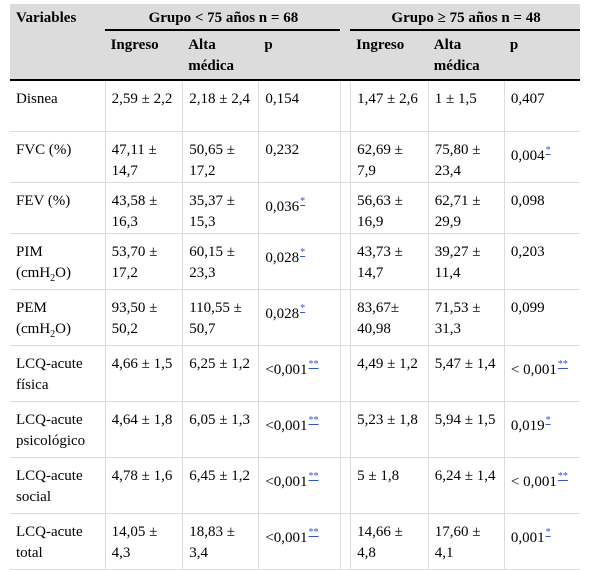  What do you see at coordinates (143, 318) in the screenshot?
I see `g1-ingreso-cell: 93,50 ± 50,2` at bounding box center [143, 318].